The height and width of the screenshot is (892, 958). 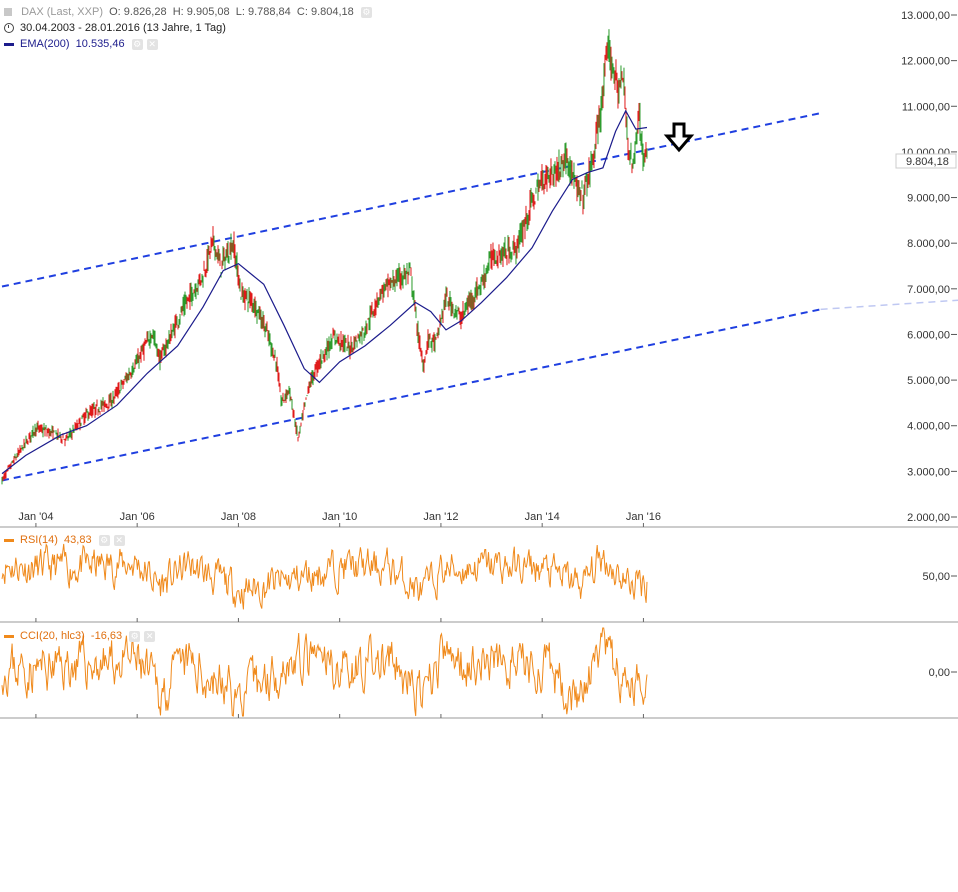 I want to click on price-tick-label: 8.000,00, so click(x=928, y=244).